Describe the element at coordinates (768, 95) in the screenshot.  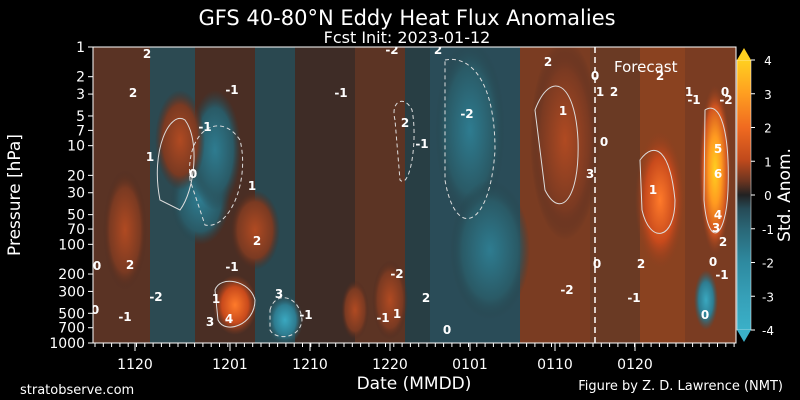
I see `colorbar-tick-label: 3` at that location.